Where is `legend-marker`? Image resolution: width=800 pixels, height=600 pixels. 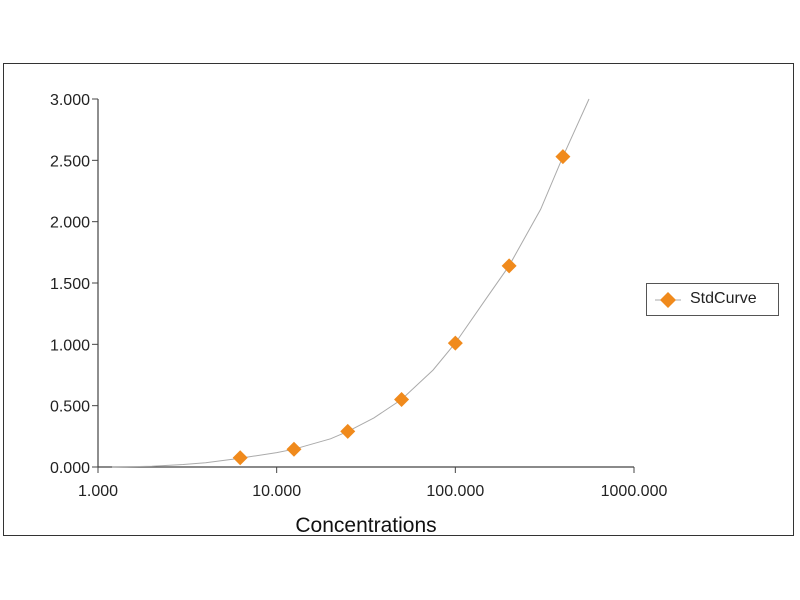 legend-marker is located at coordinates (668, 300).